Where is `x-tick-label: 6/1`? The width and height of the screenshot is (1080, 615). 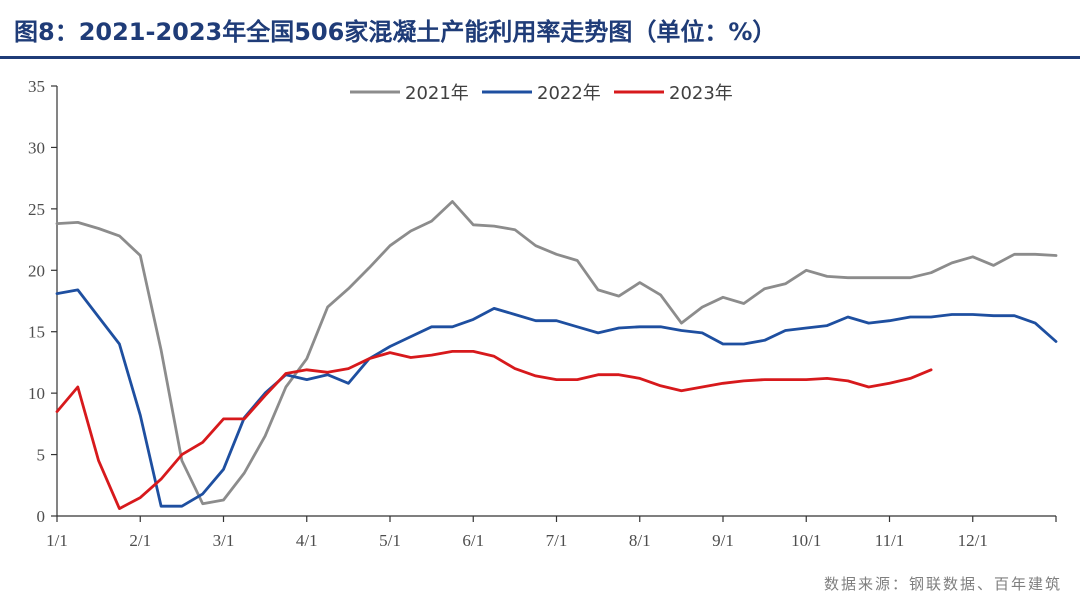 x-tick-label: 6/1 is located at coordinates (473, 540).